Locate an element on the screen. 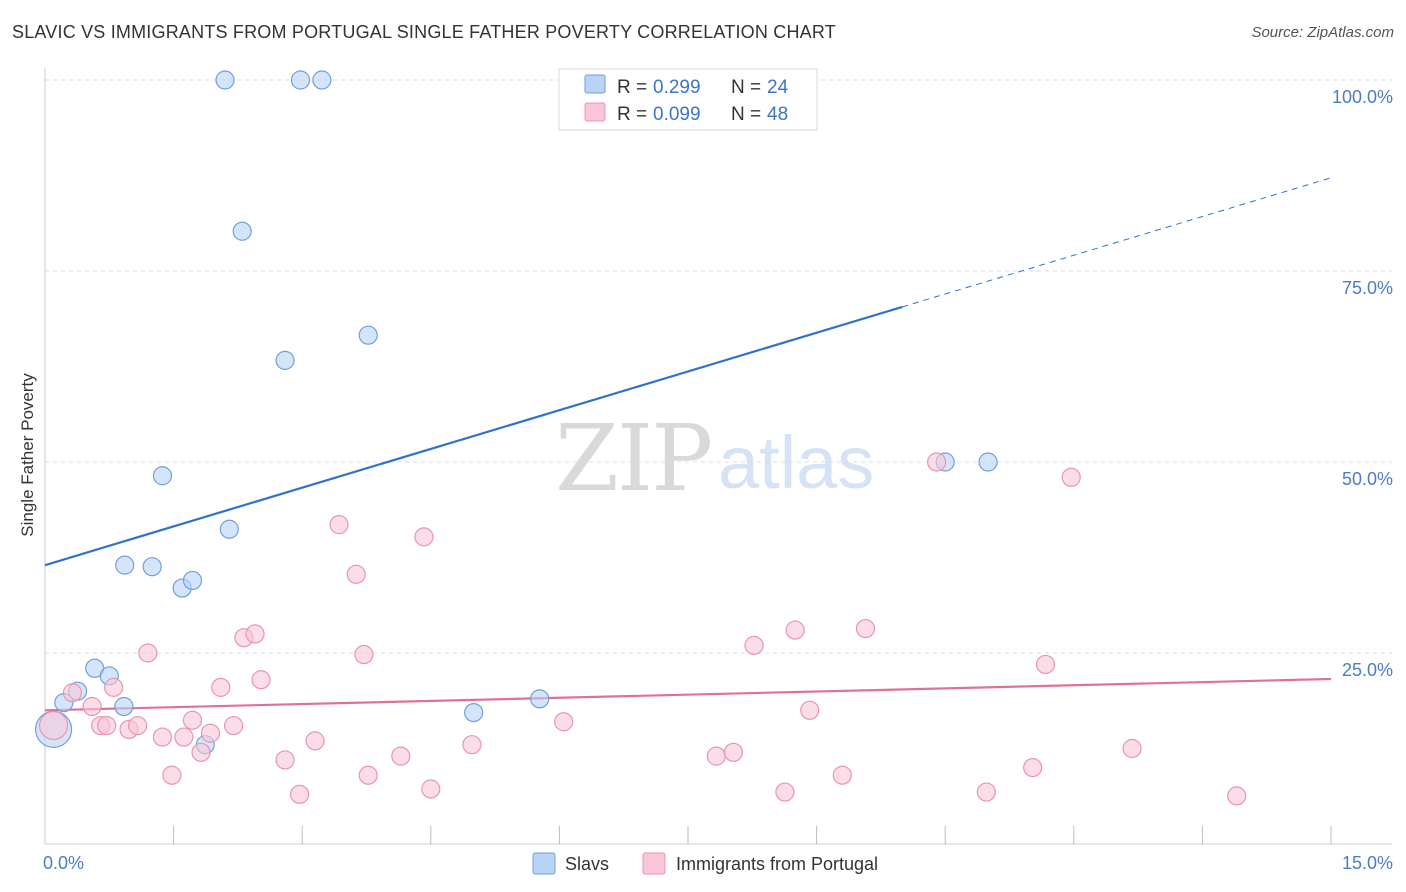  y-axis-title: Single Father Poverty is located at coordinates (27, 455).